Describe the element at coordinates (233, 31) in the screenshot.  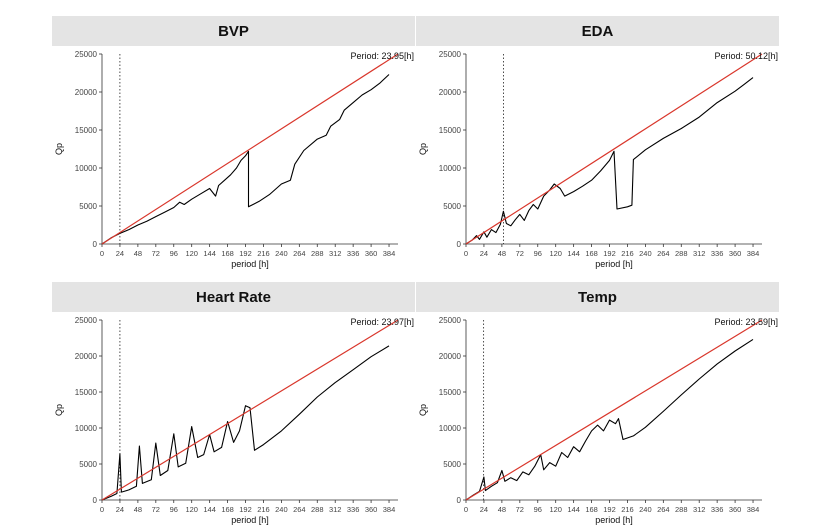
I see `panel-title: BVP` at that location.